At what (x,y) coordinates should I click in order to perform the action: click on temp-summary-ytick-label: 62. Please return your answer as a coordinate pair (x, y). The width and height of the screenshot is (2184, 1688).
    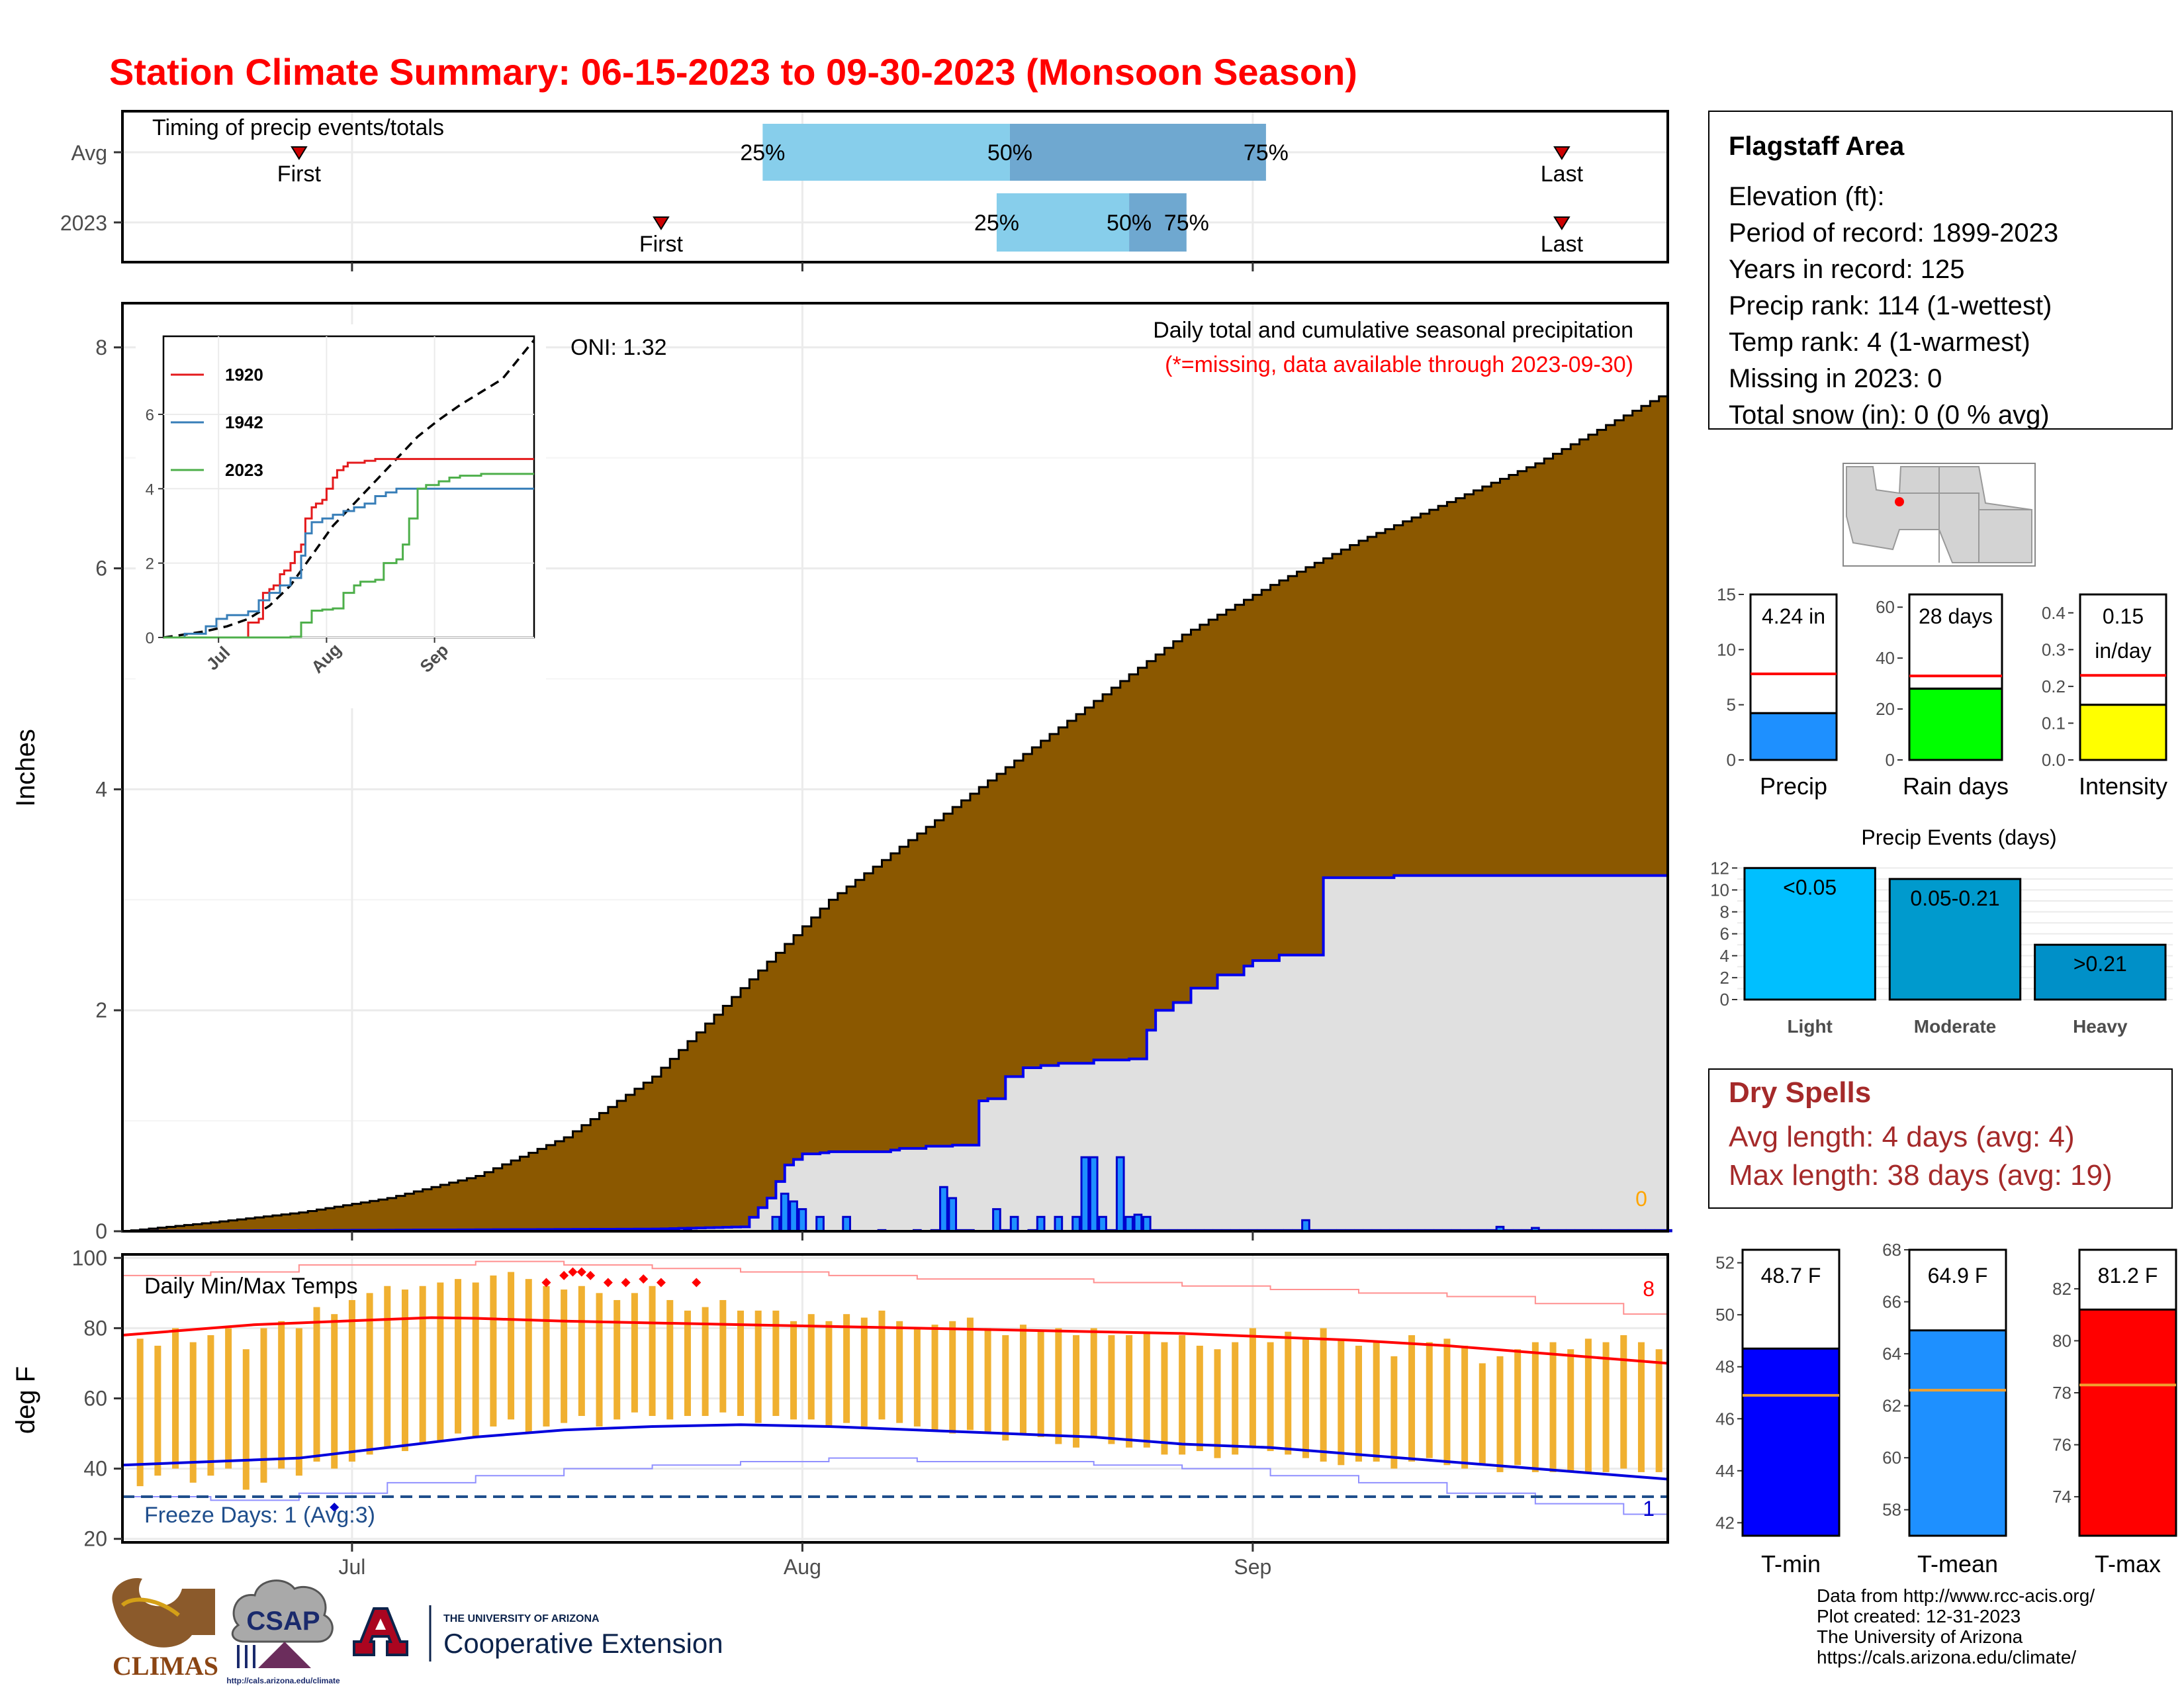
    Looking at the image, I should click on (1891, 1406).